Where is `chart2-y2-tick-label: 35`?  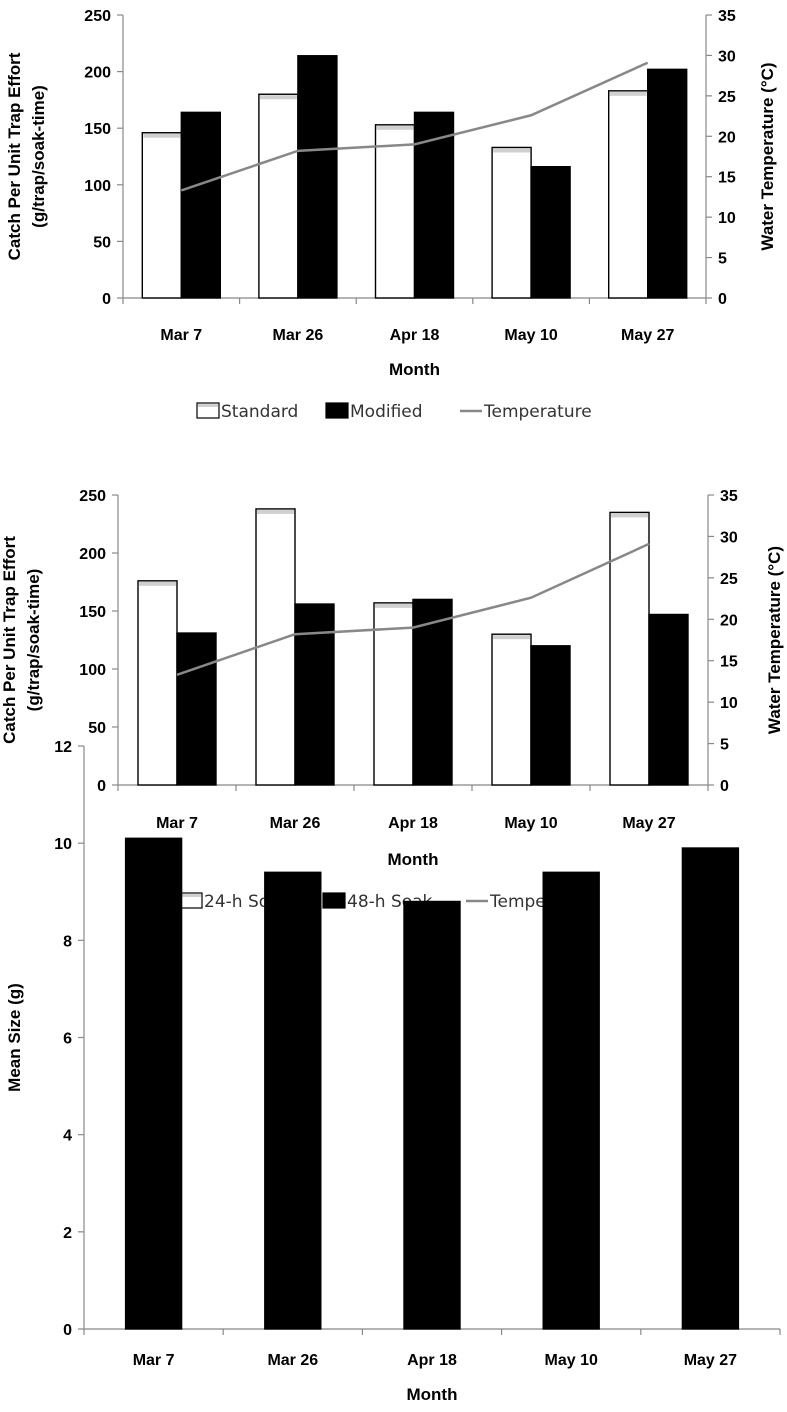
chart2-y2-tick-label: 35 is located at coordinates (729, 496).